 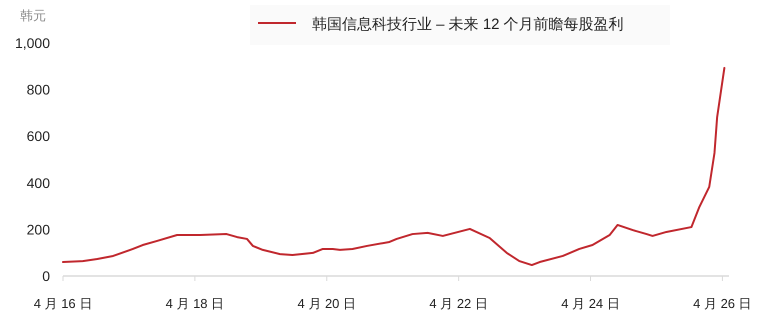 What do you see at coordinates (33, 15) in the screenshot?
I see `y-axis-title: 韩元` at bounding box center [33, 15].